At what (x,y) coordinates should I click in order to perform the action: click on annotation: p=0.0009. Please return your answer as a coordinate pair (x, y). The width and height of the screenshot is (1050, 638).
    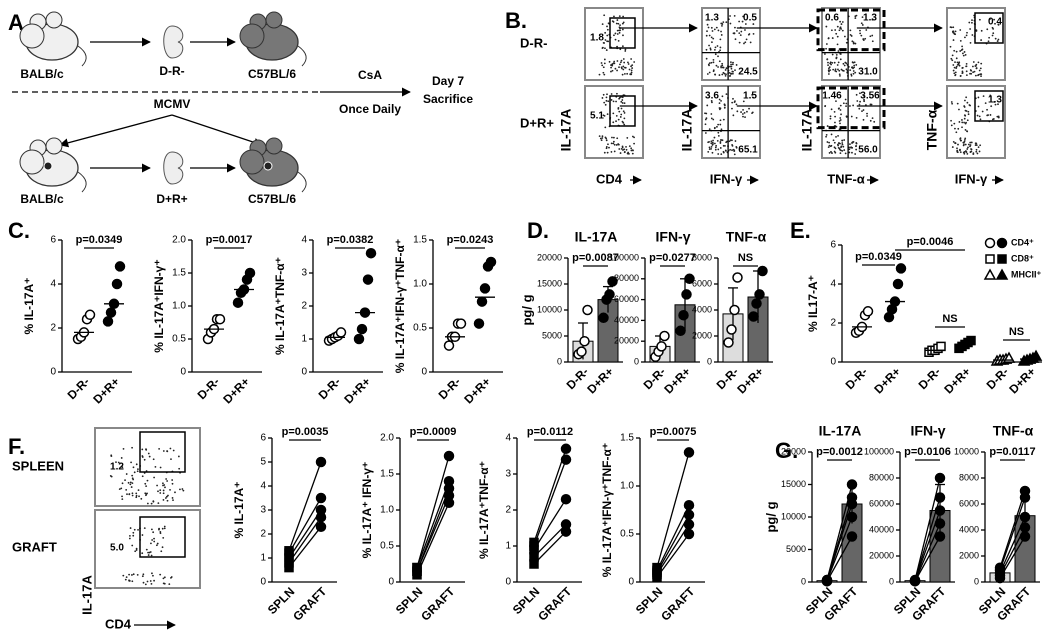
    Looking at the image, I should click on (433, 432).